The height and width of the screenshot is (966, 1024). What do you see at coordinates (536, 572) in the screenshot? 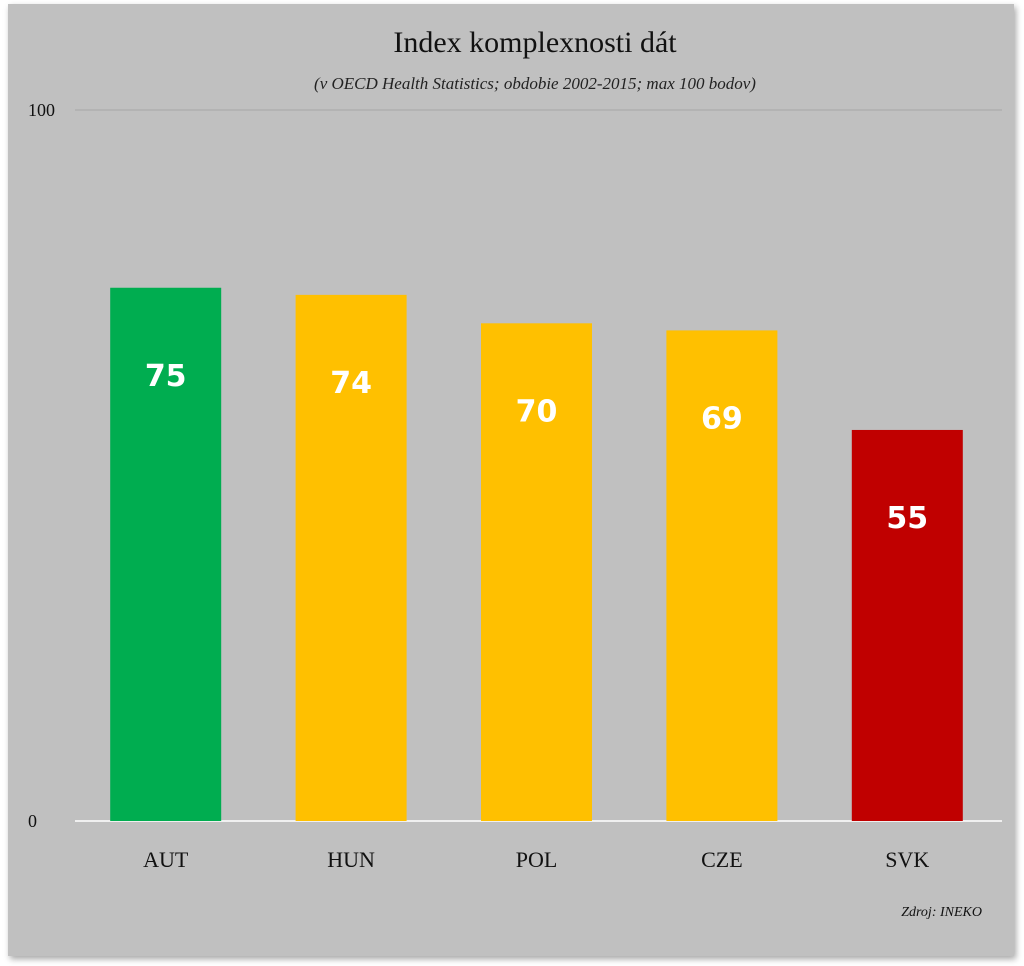
I see `bar-pol` at bounding box center [536, 572].